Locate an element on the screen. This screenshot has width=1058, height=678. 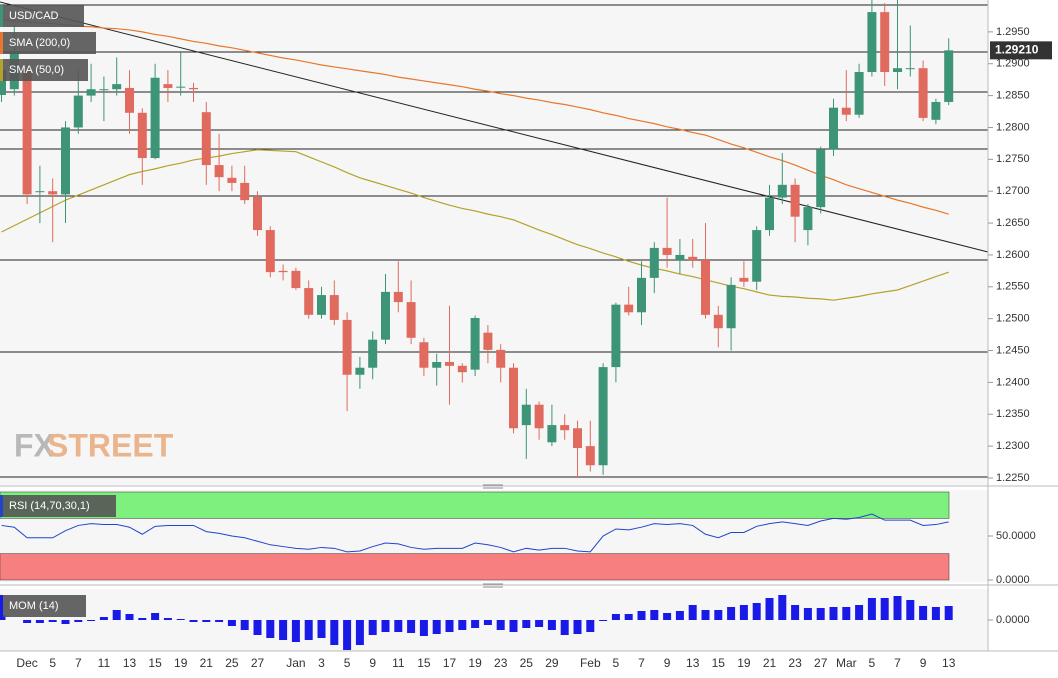
x-tick-label: 19 is located at coordinates (744, 663).